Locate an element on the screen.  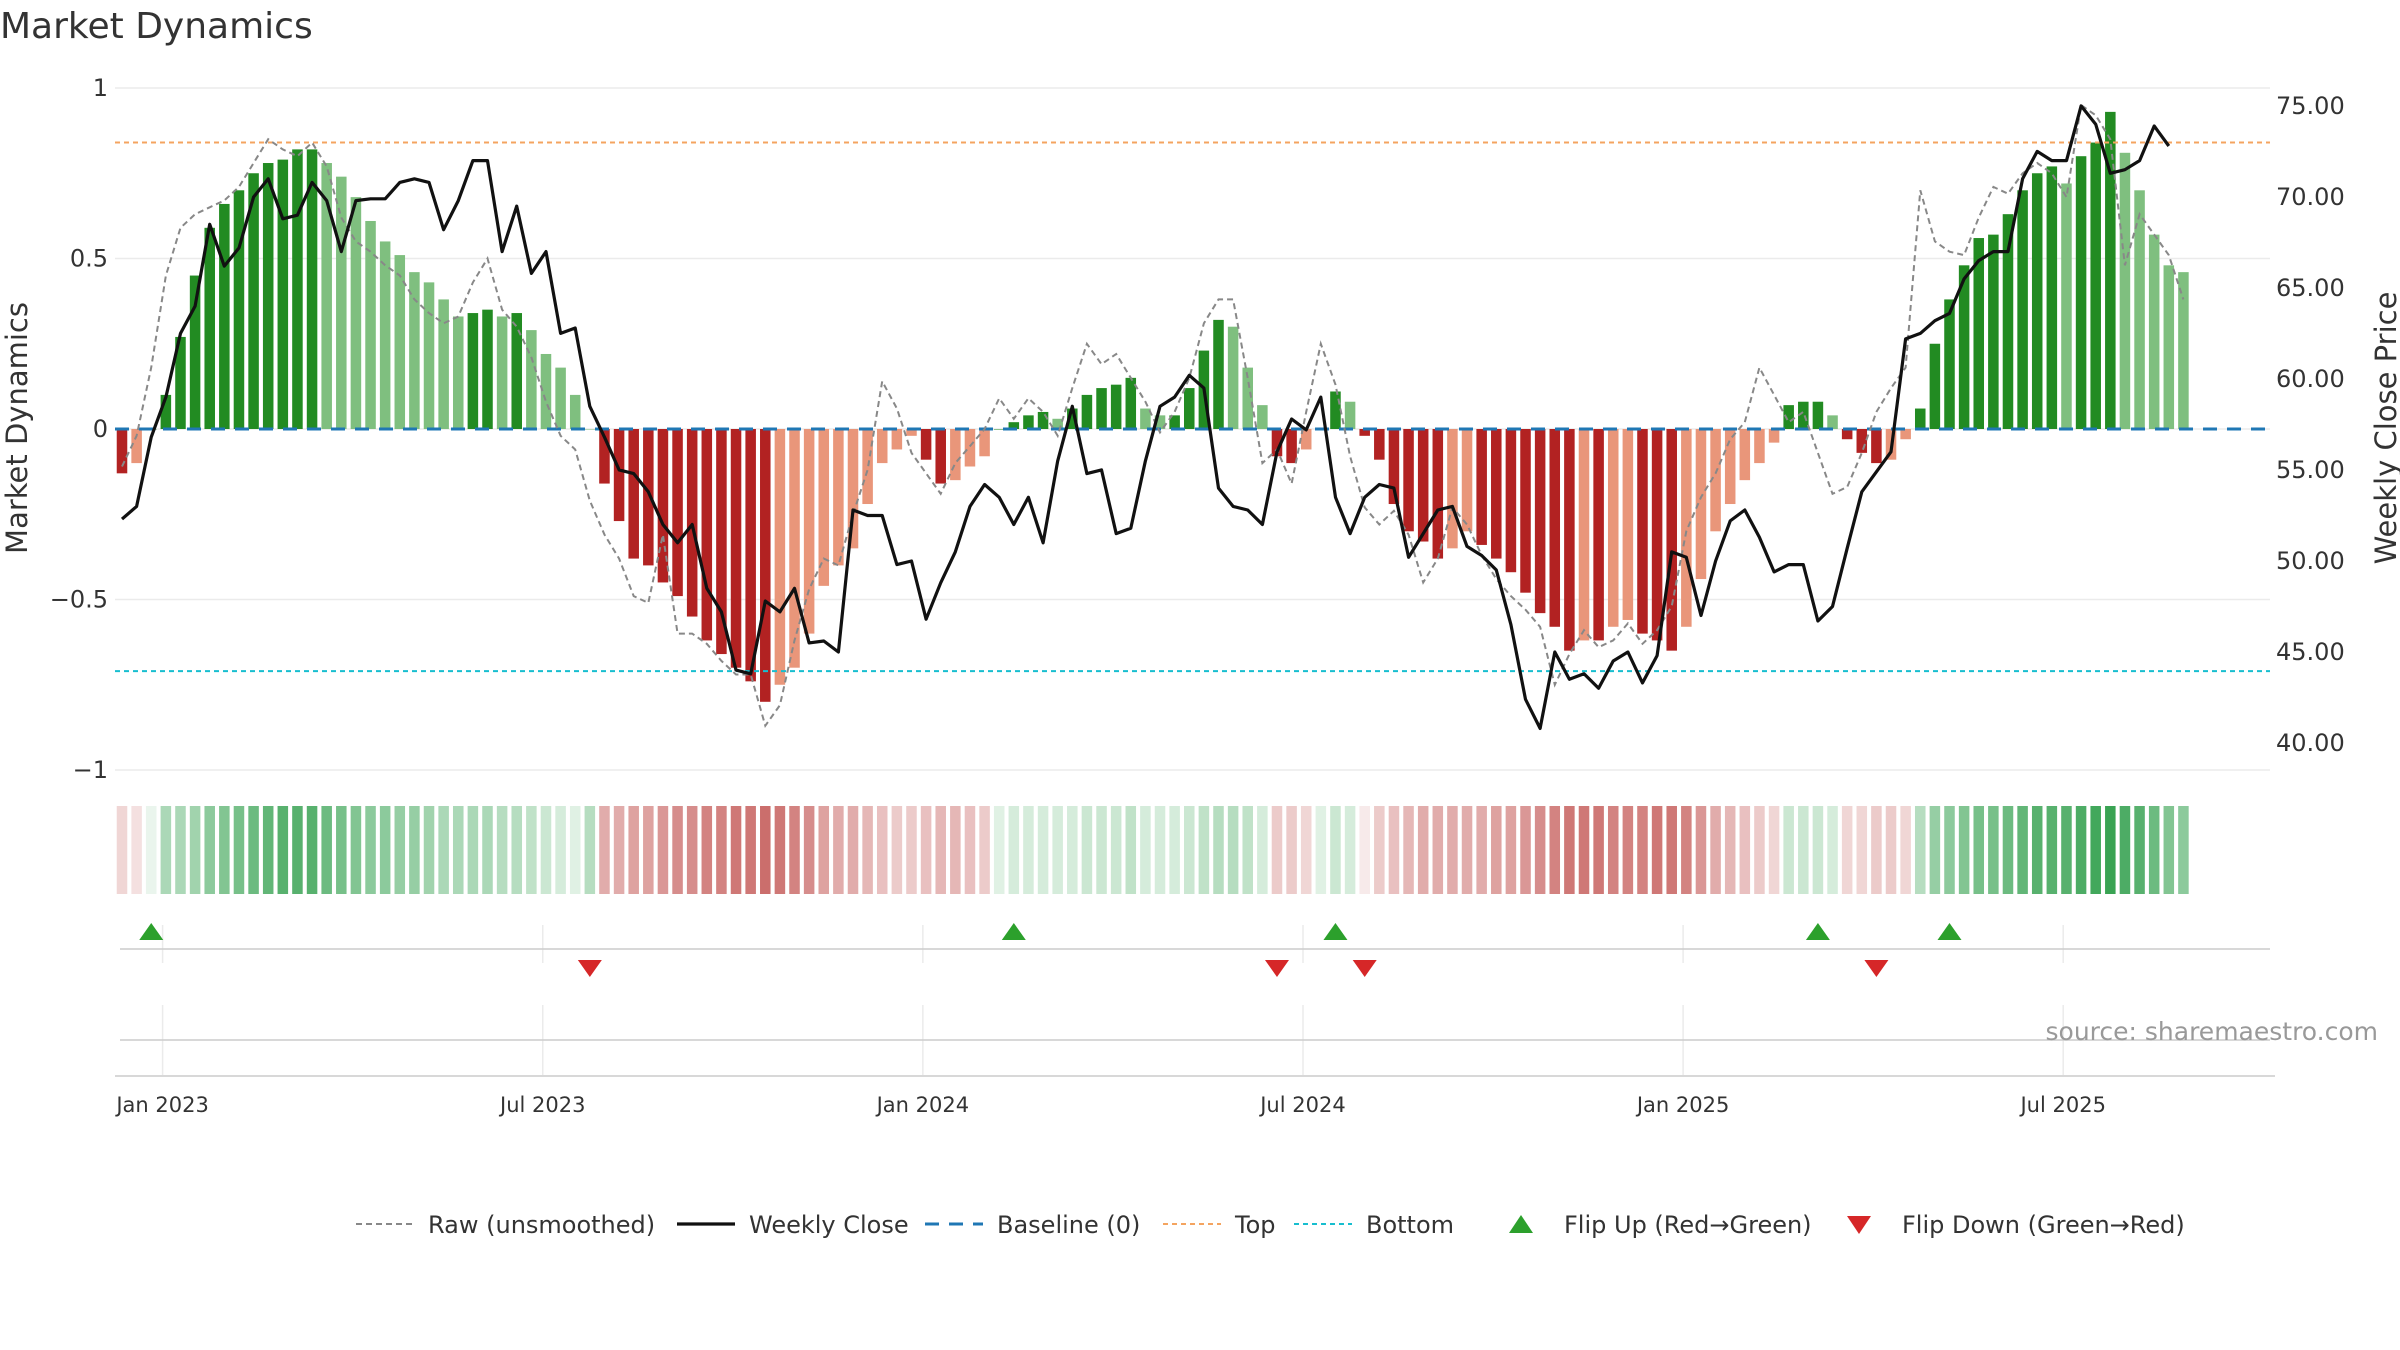
y-left-label: Market Dynamics is located at coordinates (17, 428).